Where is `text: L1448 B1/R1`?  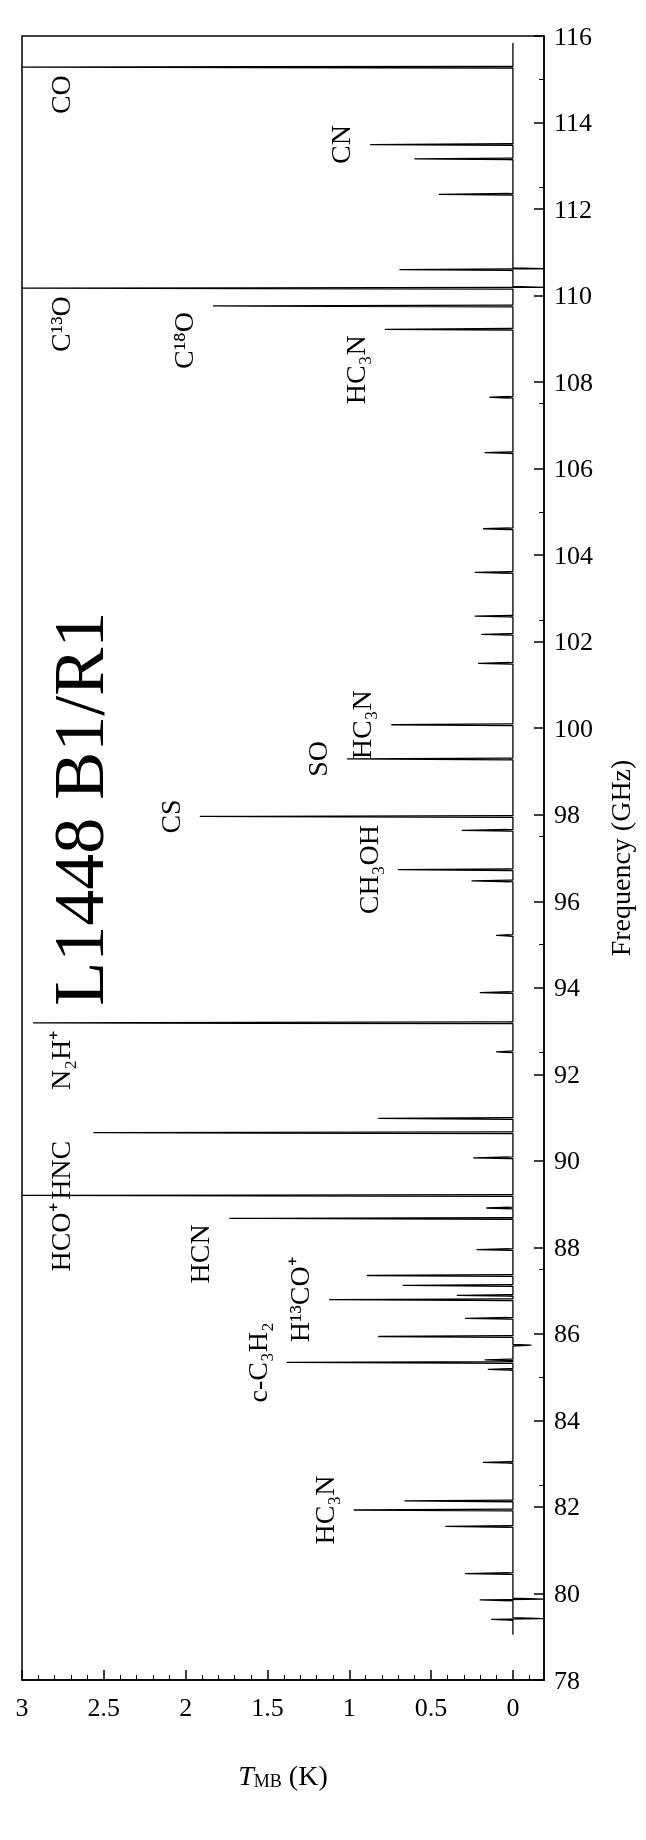
text: L1448 B1/R1 is located at coordinates (79, 808).